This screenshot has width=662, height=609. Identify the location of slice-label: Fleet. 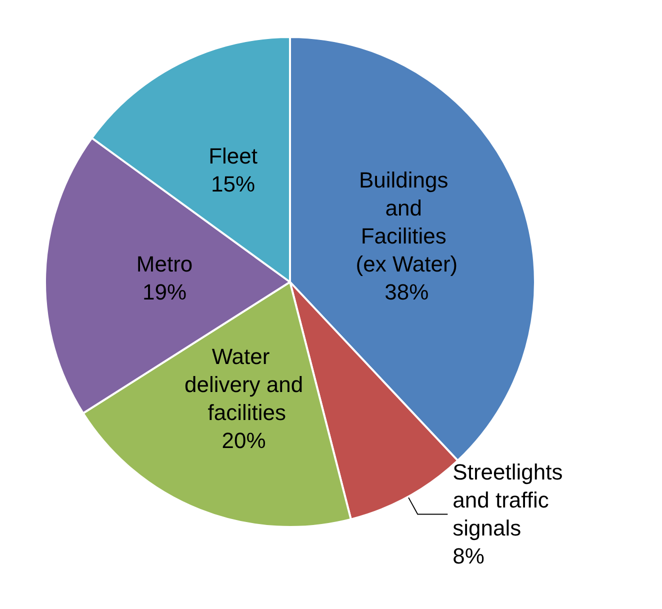
(233, 156).